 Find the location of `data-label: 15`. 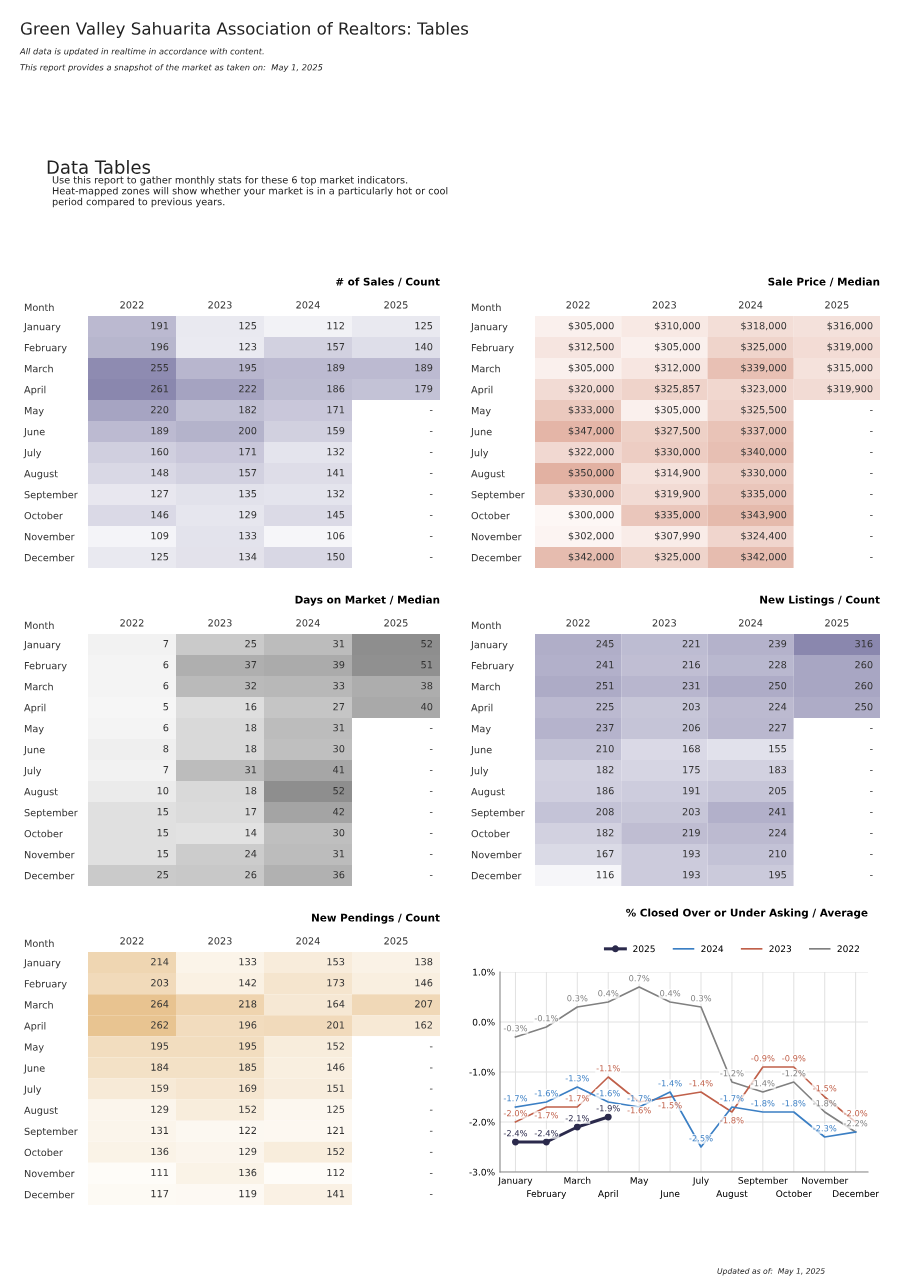

data-label: 15 is located at coordinates (163, 812).